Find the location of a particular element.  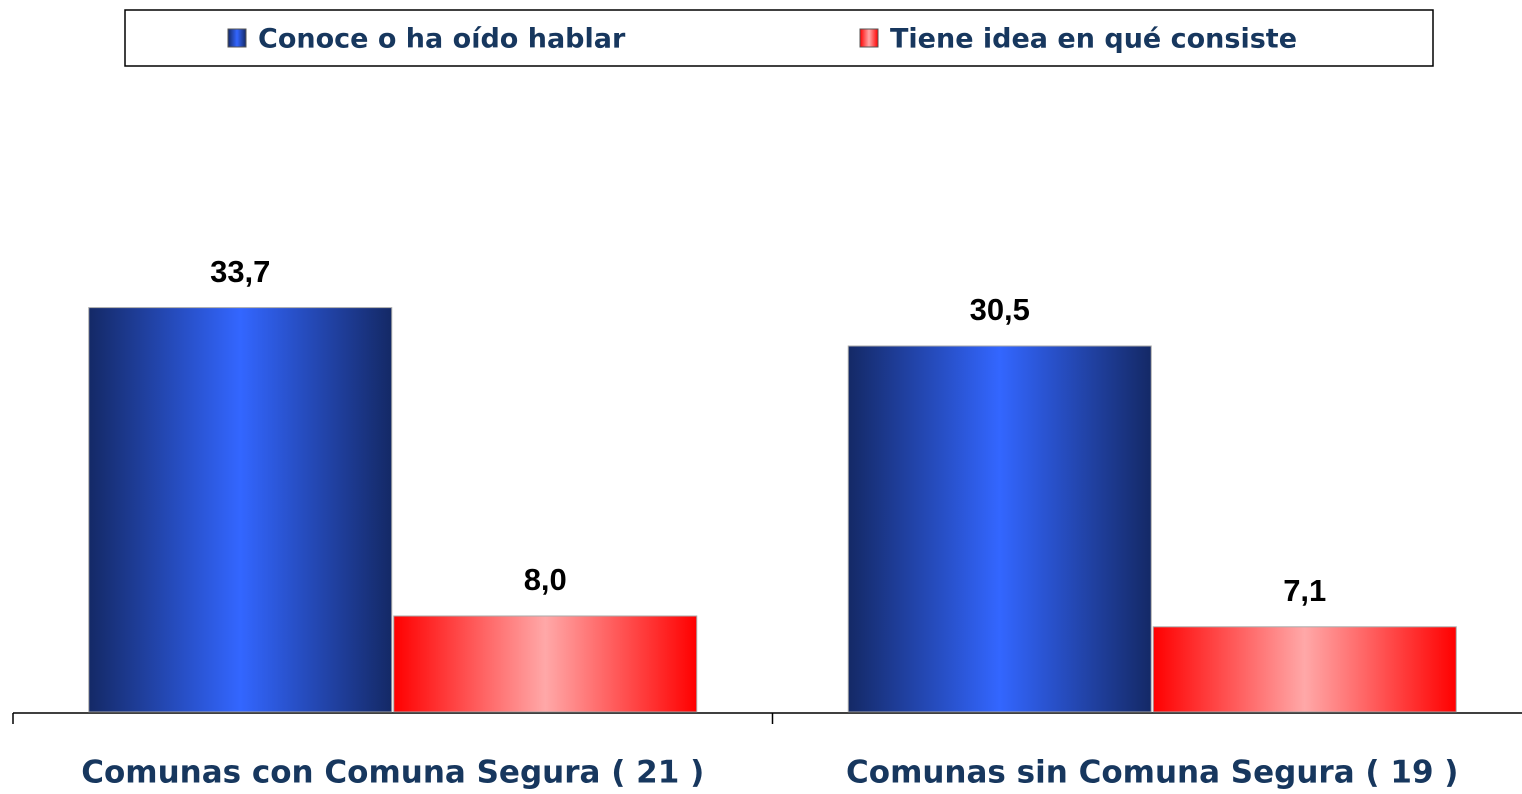

value-label: 33,7 is located at coordinates (240, 271).